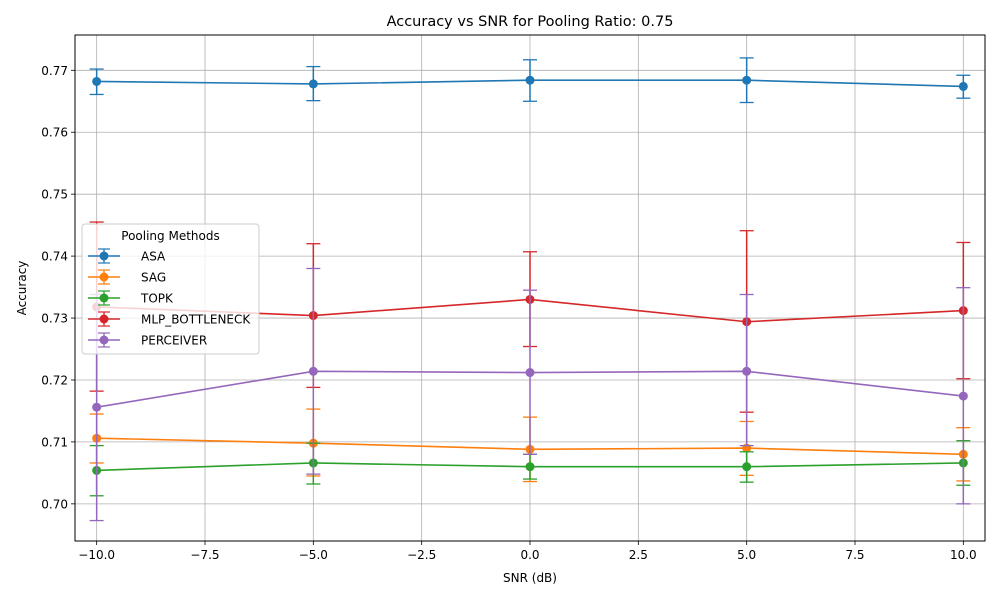 The image size is (1000, 600). What do you see at coordinates (157, 299) in the screenshot?
I see `legend-label: TOPK` at bounding box center [157, 299].